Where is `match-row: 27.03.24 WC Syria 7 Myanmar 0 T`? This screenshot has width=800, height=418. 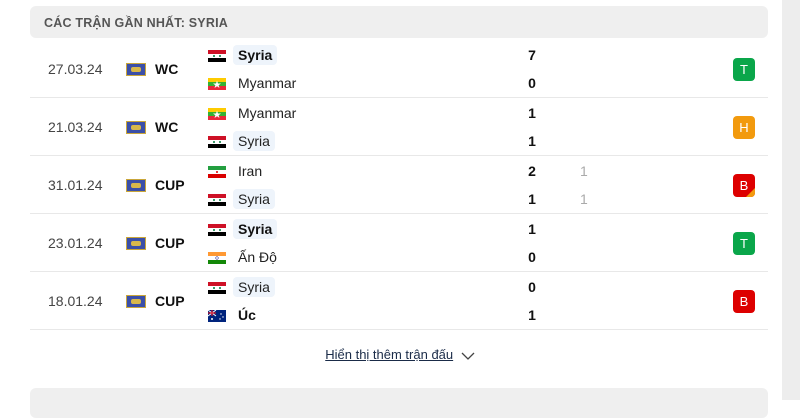 match-row: 27.03.24 WC Syria 7 Myanmar 0 T is located at coordinates (399, 69).